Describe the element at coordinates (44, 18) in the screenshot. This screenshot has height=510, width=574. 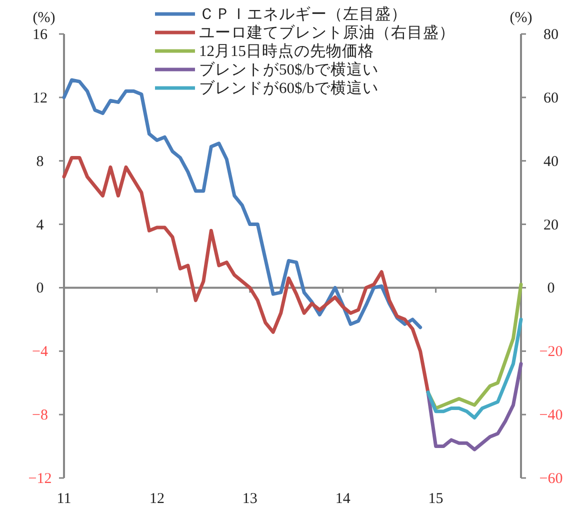
I see `ylabel: (%)` at that location.